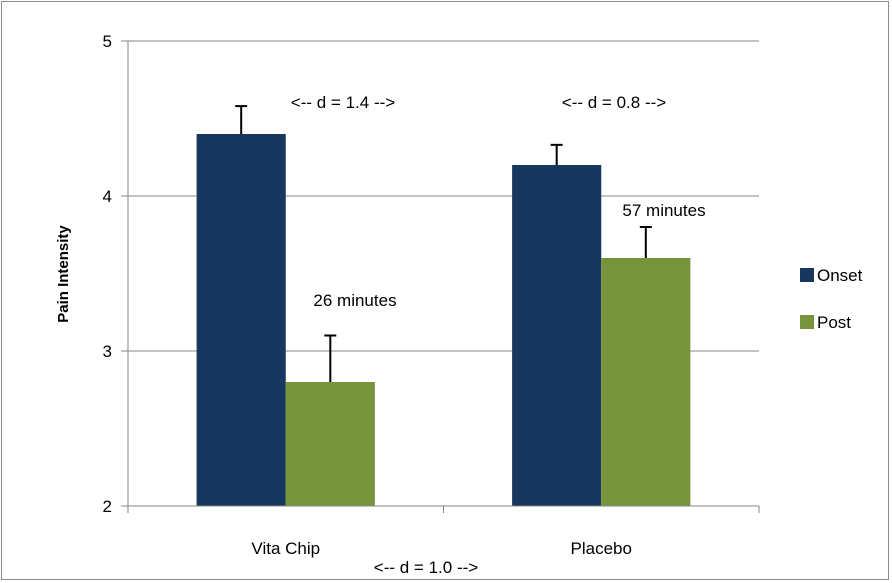 The height and width of the screenshot is (583, 892). What do you see at coordinates (426, 567) in the screenshot?
I see `annotation-between-groups-effect: <-- d = 1.0 -->` at bounding box center [426, 567].